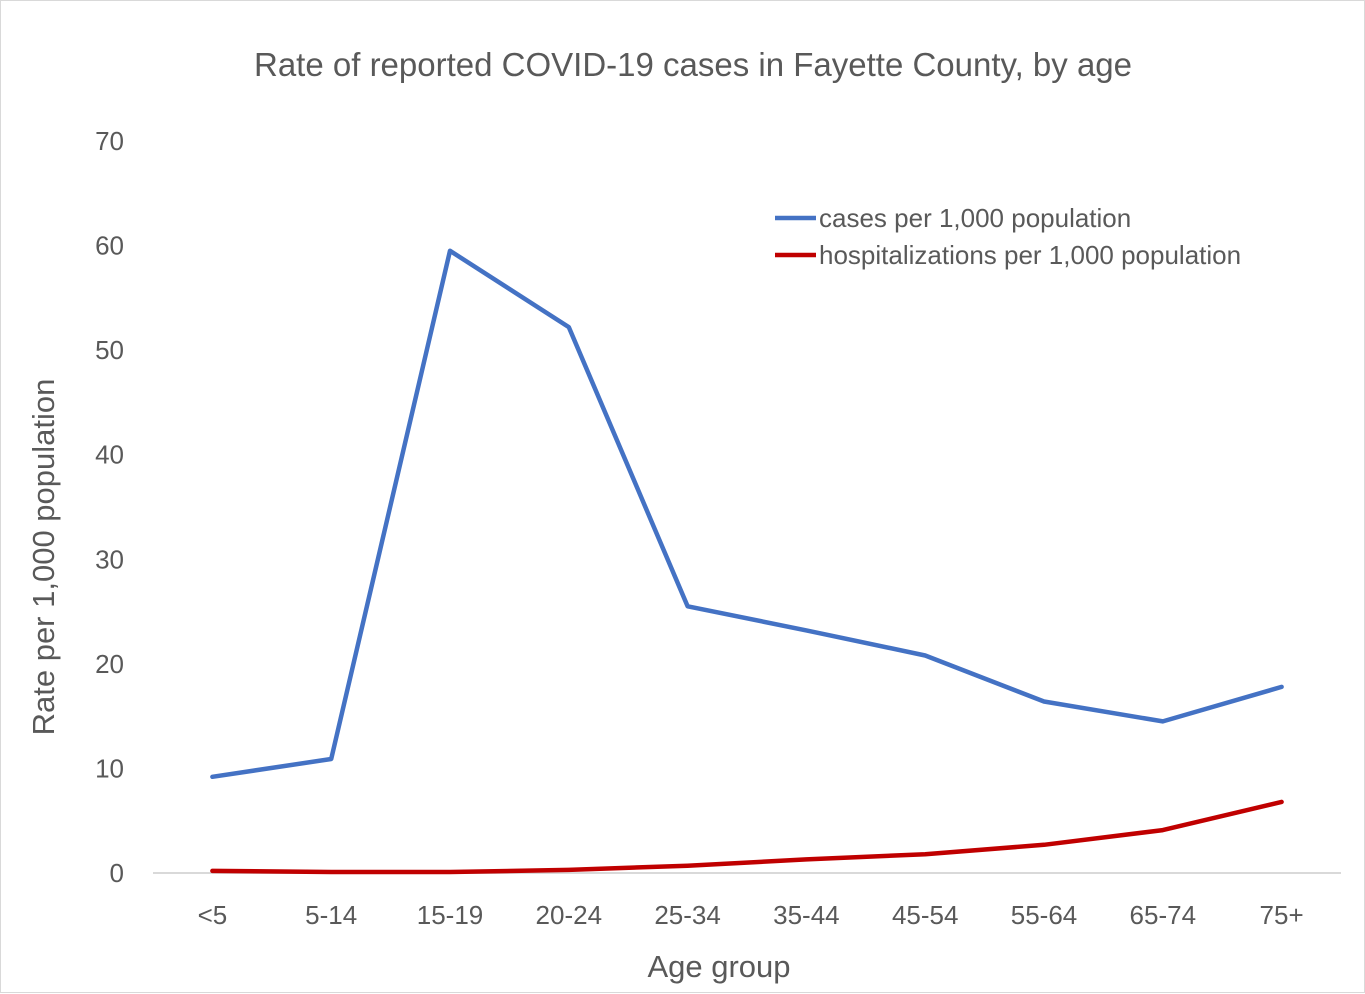 Image resolution: width=1365 pixels, height=994 pixels. Describe the element at coordinates (213, 915) in the screenshot. I see `x-tick-label: <5` at that location.